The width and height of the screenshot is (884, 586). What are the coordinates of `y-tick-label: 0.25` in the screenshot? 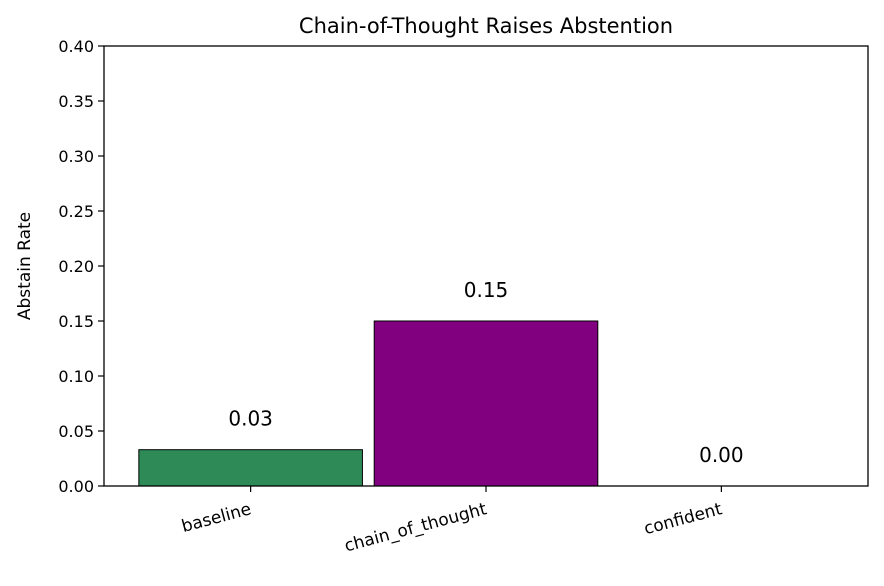 It's located at (76, 211).